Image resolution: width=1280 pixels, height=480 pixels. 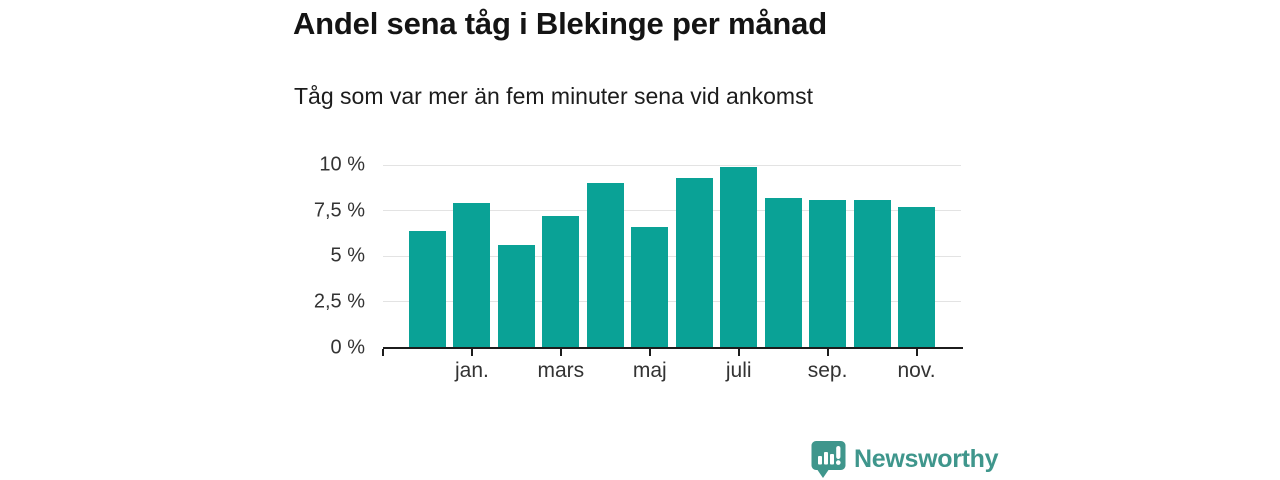 What do you see at coordinates (561, 370) in the screenshot?
I see `x-axis-tick-label: mars` at bounding box center [561, 370].